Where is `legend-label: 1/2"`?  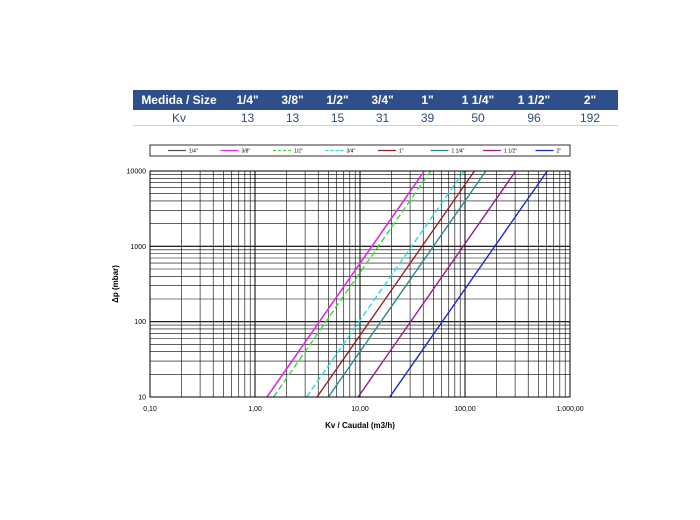 legend-label: 1/2" is located at coordinates (298, 152).